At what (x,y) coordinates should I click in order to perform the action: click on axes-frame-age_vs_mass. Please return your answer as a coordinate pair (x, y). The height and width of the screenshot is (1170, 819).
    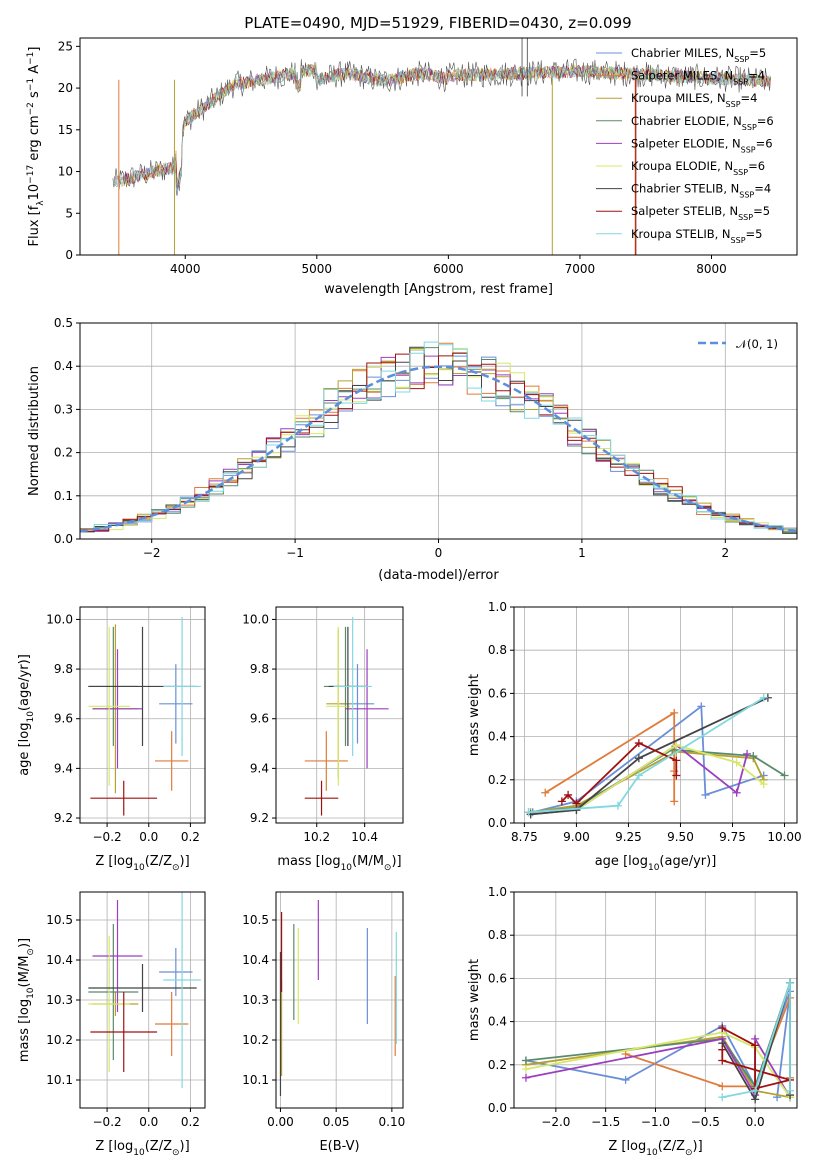
    Looking at the image, I should click on (339, 715).